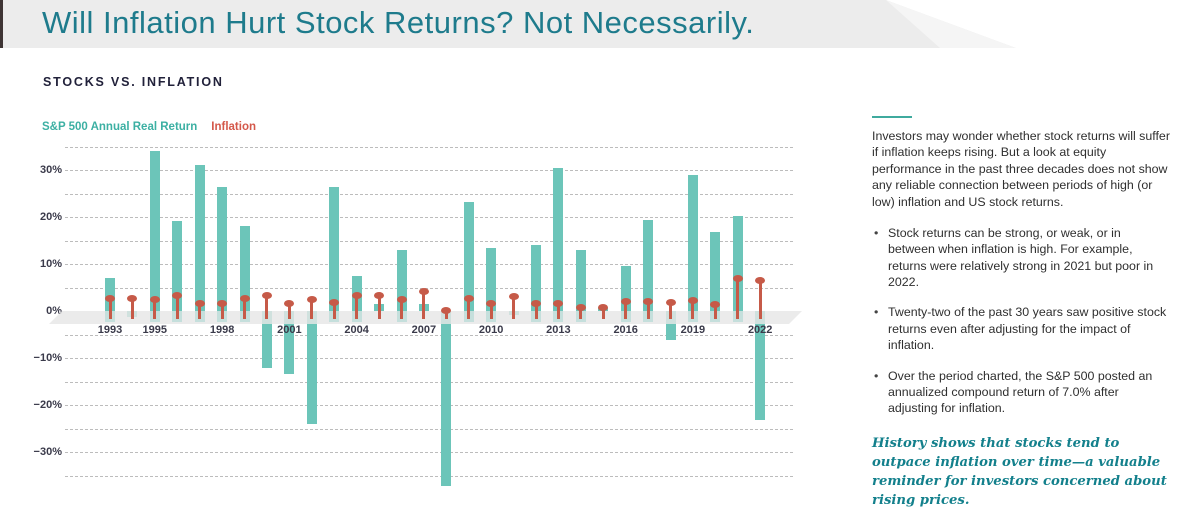  What do you see at coordinates (625, 330) in the screenshot?
I see `x-axis-label-2016: 2016` at bounding box center [625, 330].